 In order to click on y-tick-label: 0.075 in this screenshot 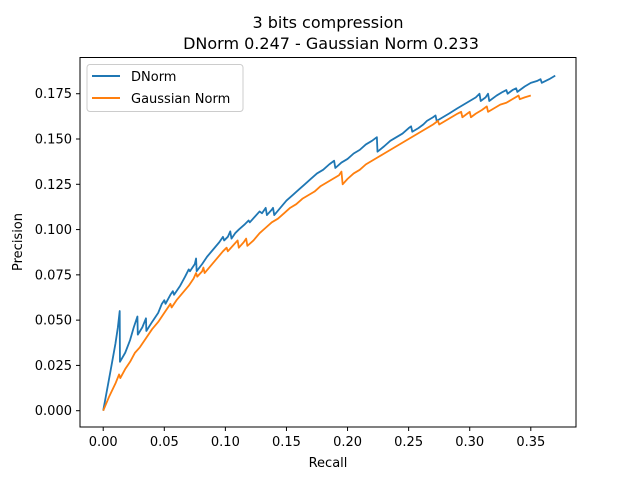, I will do `click(53, 275)`.